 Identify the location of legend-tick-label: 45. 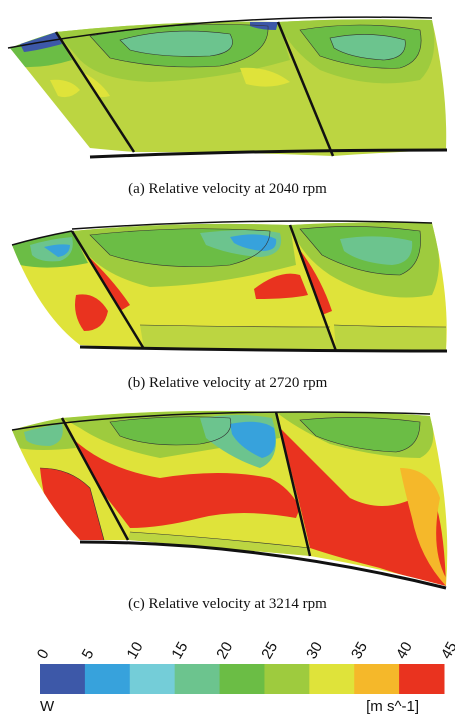
(446, 650).